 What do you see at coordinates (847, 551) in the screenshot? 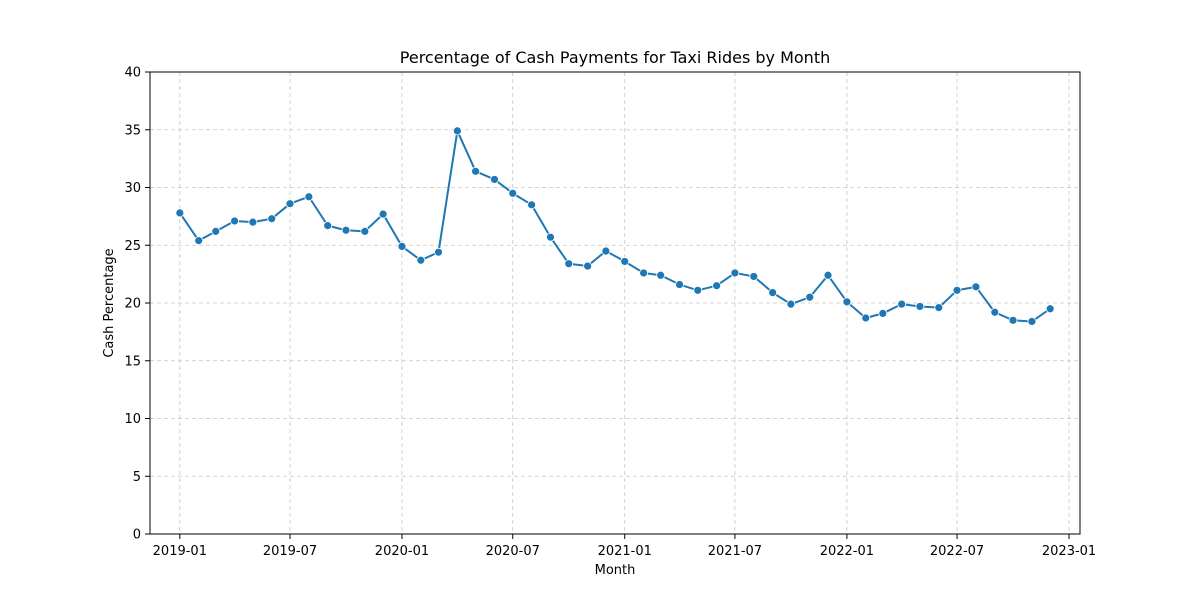
I see `x-tick-label: 2022-01` at bounding box center [847, 551].